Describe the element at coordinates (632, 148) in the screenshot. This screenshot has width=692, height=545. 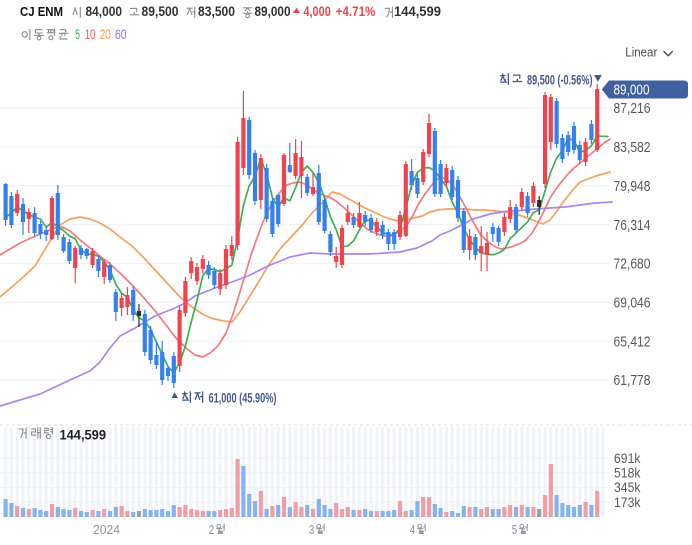
I see `svg-text: 83,582` at that location.